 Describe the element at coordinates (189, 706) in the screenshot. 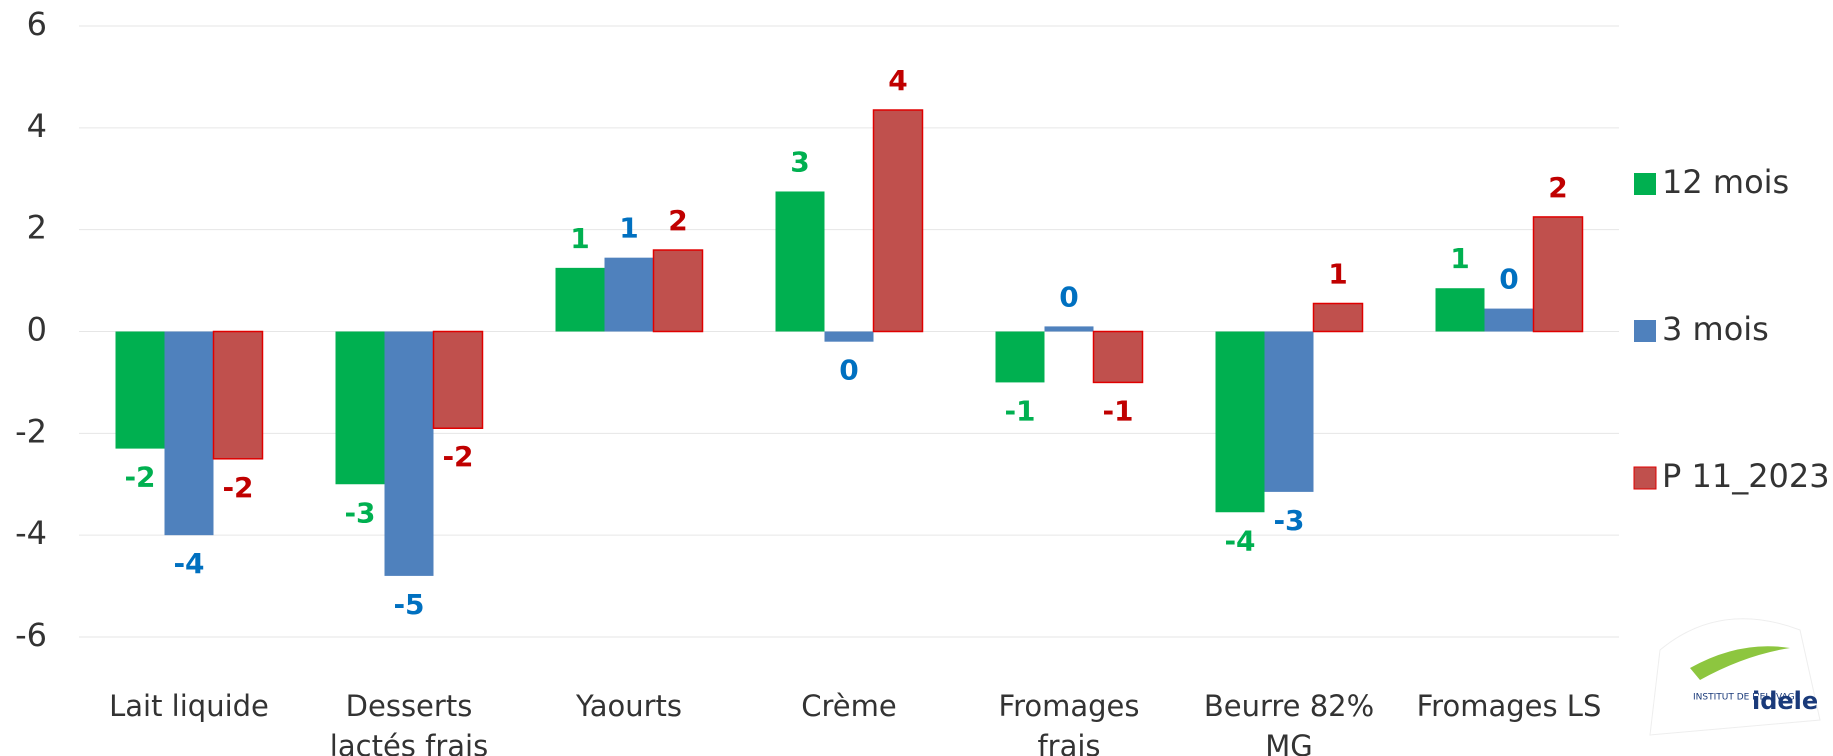

I see `x-tick-label: Lait liquide` at that location.